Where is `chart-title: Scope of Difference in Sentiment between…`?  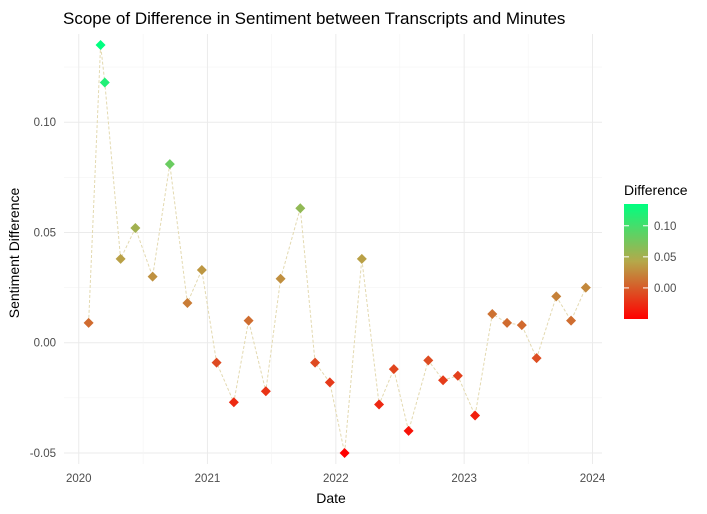 chart-title: Scope of Difference in Sentiment between… is located at coordinates (314, 18).